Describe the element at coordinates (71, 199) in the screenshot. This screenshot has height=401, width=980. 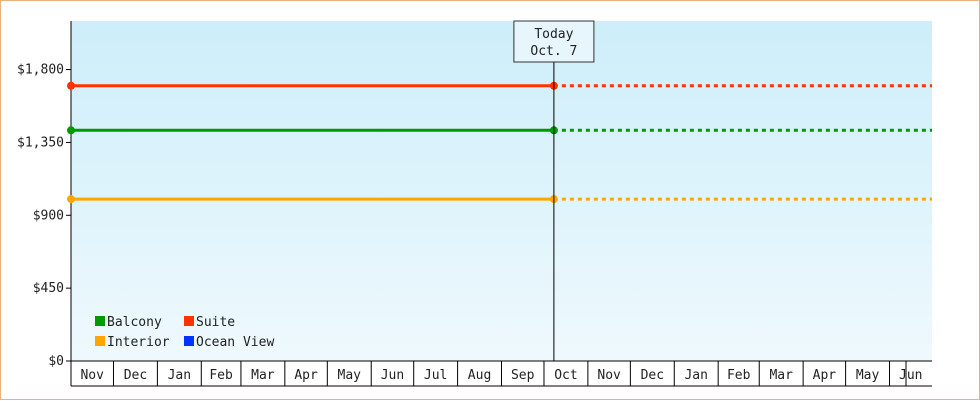
I see `interior-start-point` at that location.